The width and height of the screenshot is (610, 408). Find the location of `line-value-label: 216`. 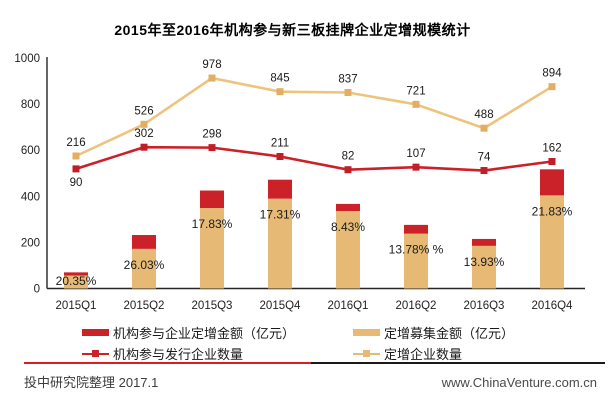

line-value-label: 216 is located at coordinates (75, 143).